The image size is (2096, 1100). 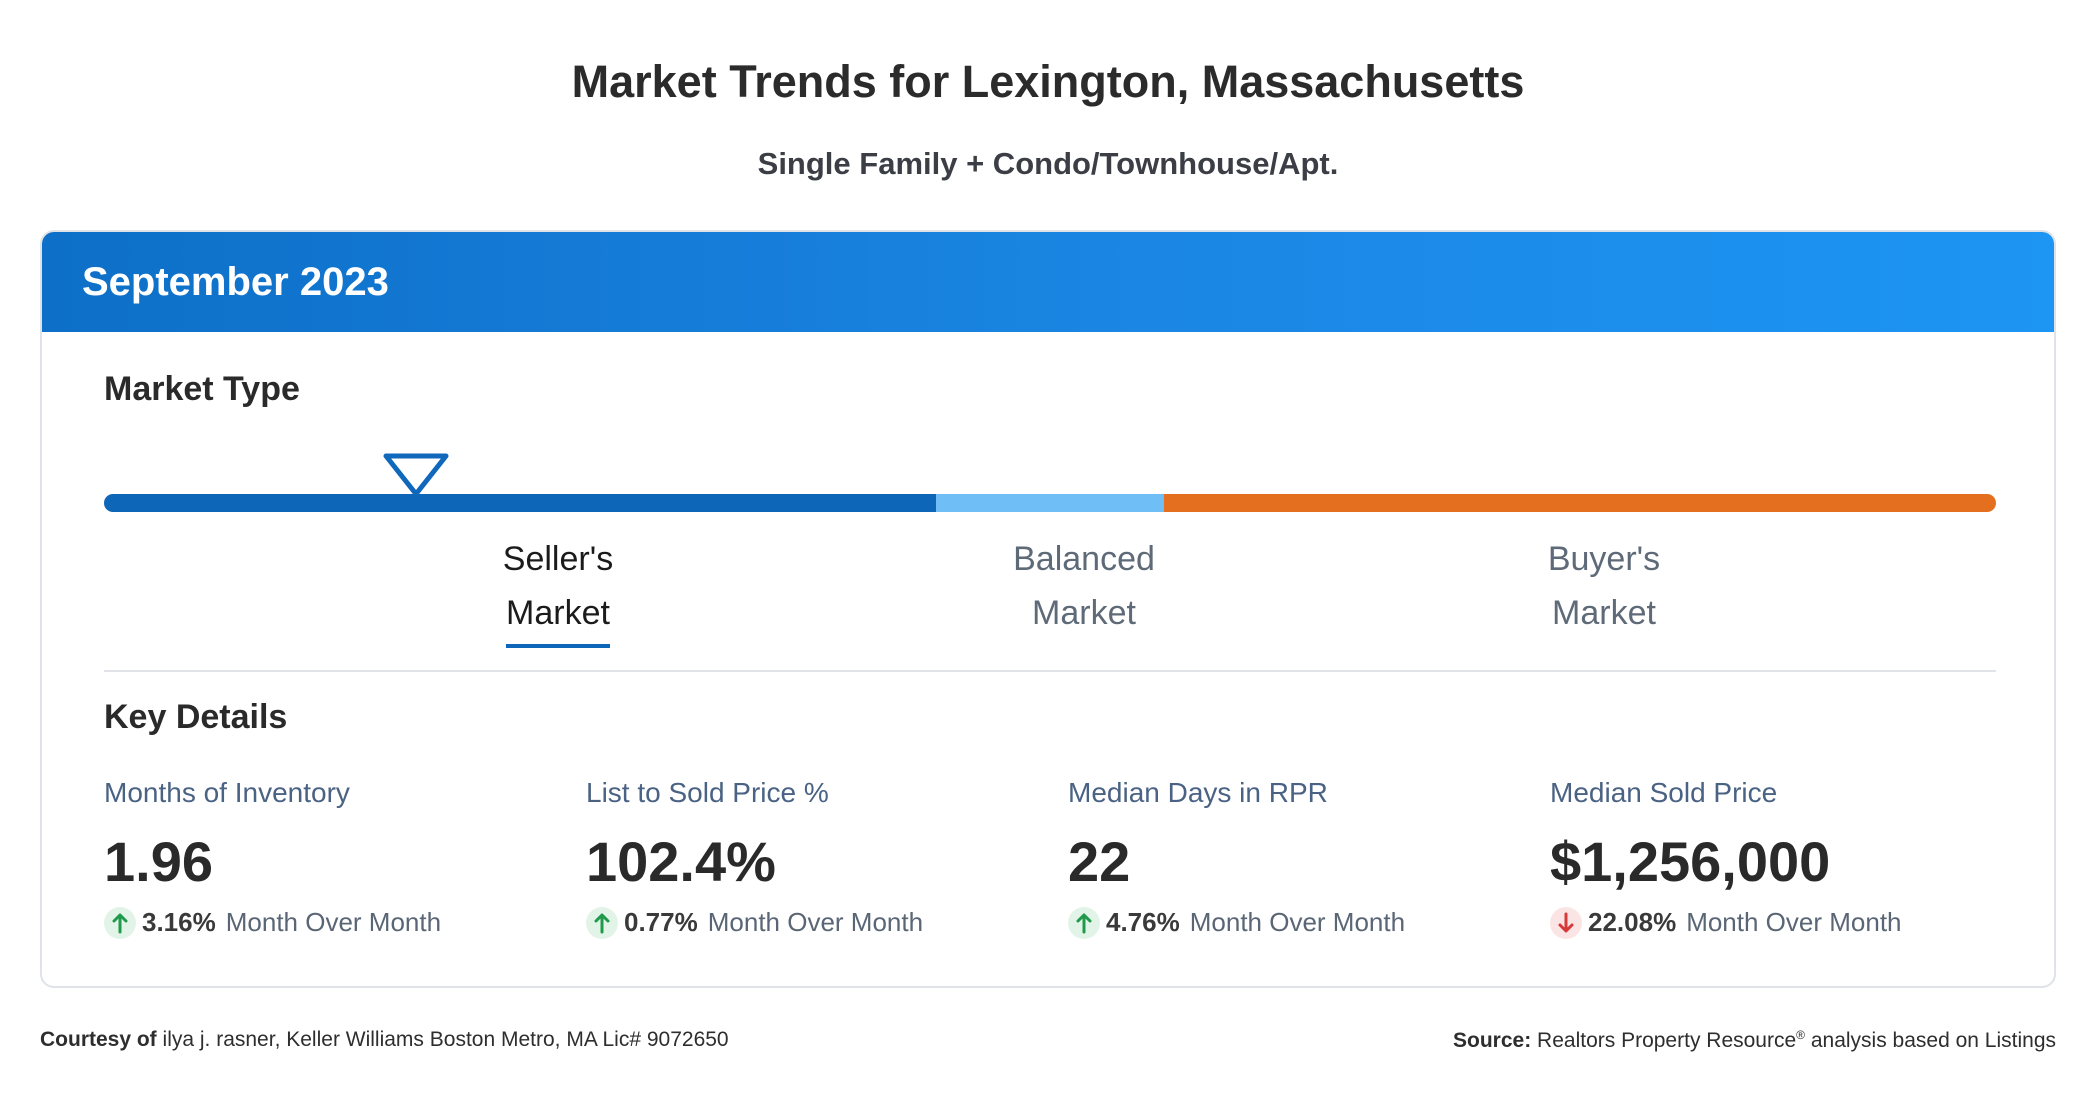 What do you see at coordinates (1933, 1040) in the screenshot?
I see `source-text-b: analysis based on Listings` at bounding box center [1933, 1040].